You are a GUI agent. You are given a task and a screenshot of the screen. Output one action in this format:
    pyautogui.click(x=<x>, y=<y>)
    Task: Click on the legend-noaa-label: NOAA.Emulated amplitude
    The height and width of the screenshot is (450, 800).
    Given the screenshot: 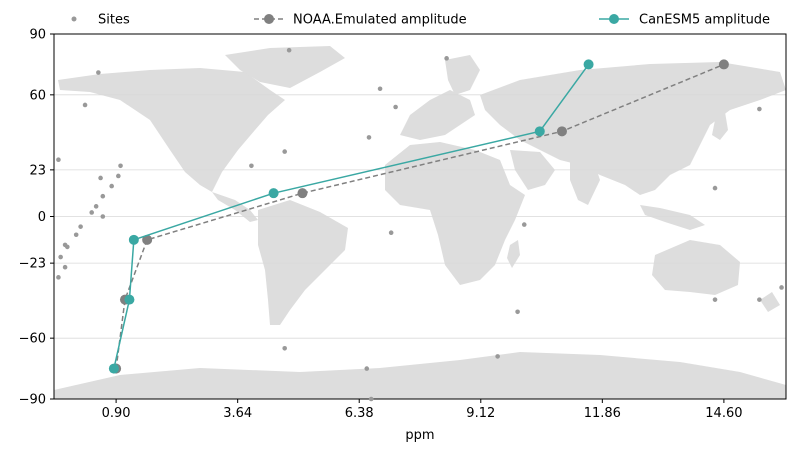 What is the action you would take?
    pyautogui.click(x=380, y=20)
    